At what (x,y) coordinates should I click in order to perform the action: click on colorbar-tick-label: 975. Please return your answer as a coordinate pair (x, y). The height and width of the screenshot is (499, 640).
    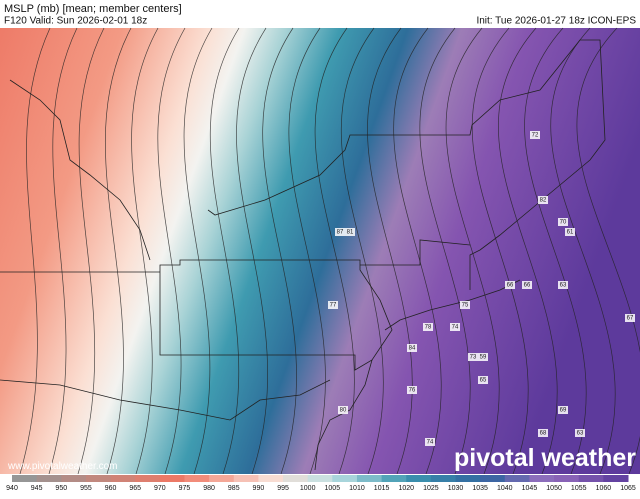
    Looking at the image, I should click on (185, 488).